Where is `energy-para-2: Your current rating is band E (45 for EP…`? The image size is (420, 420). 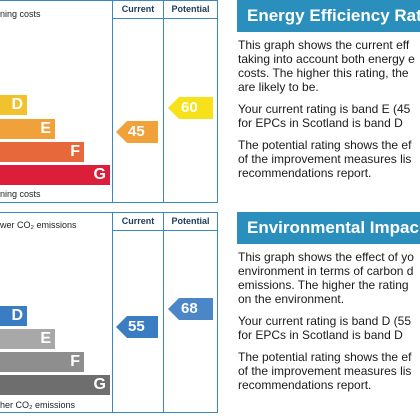
energy-para-2: Your current rating is band E (45 for EP… is located at coordinates (324, 116).